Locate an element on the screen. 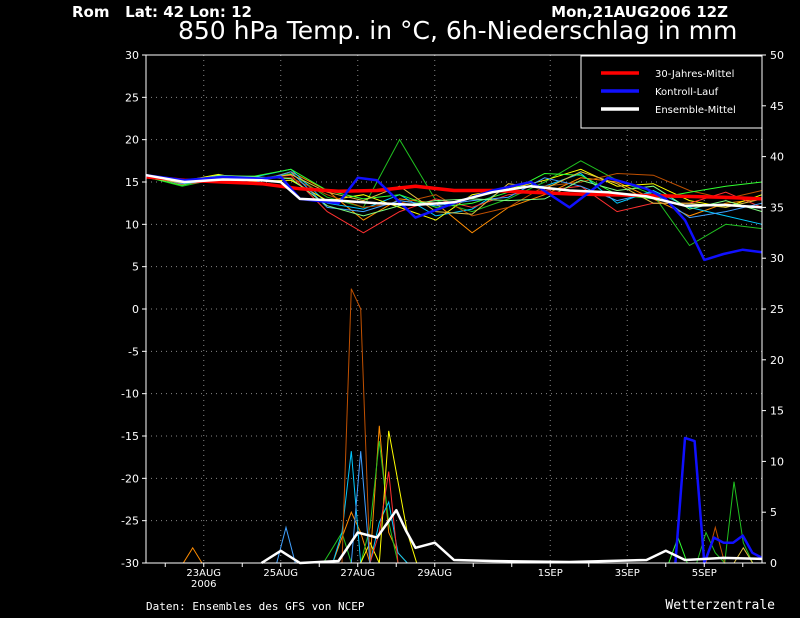 The image size is (800, 618). data-source-credit: Daten: Ensembles des GFS von NCEP is located at coordinates (255, 606).